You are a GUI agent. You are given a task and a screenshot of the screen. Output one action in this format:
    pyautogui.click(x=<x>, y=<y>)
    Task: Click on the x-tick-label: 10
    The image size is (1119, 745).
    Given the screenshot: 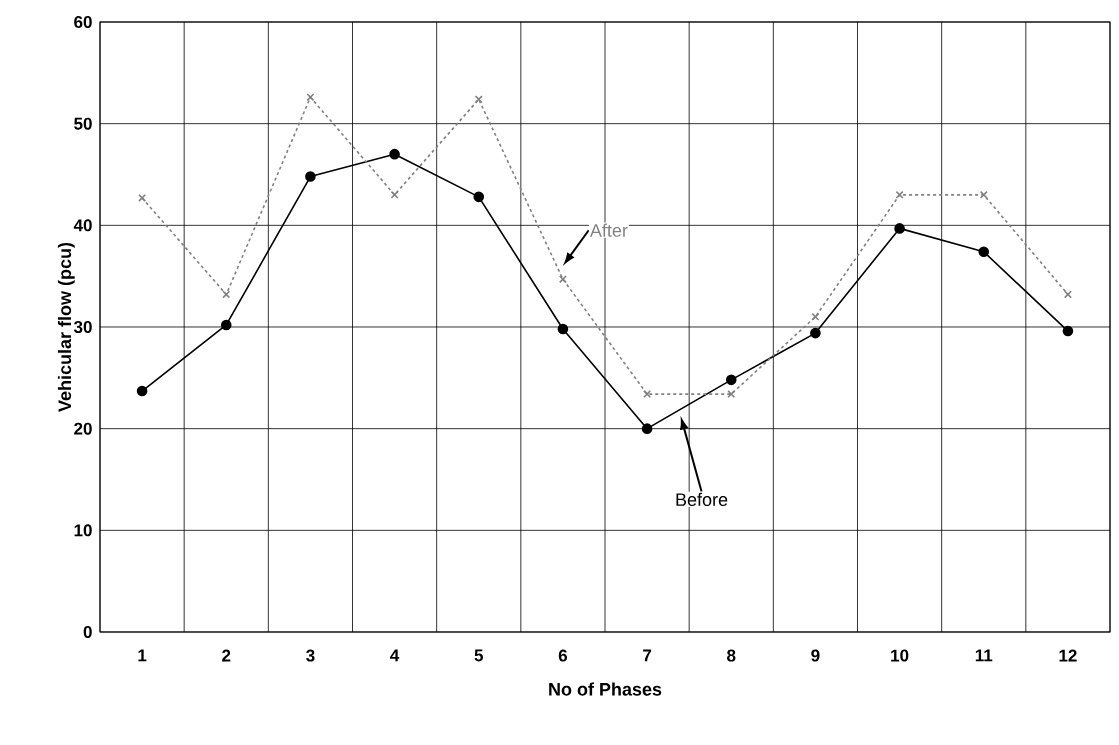 What is the action you would take?
    pyautogui.click(x=900, y=655)
    